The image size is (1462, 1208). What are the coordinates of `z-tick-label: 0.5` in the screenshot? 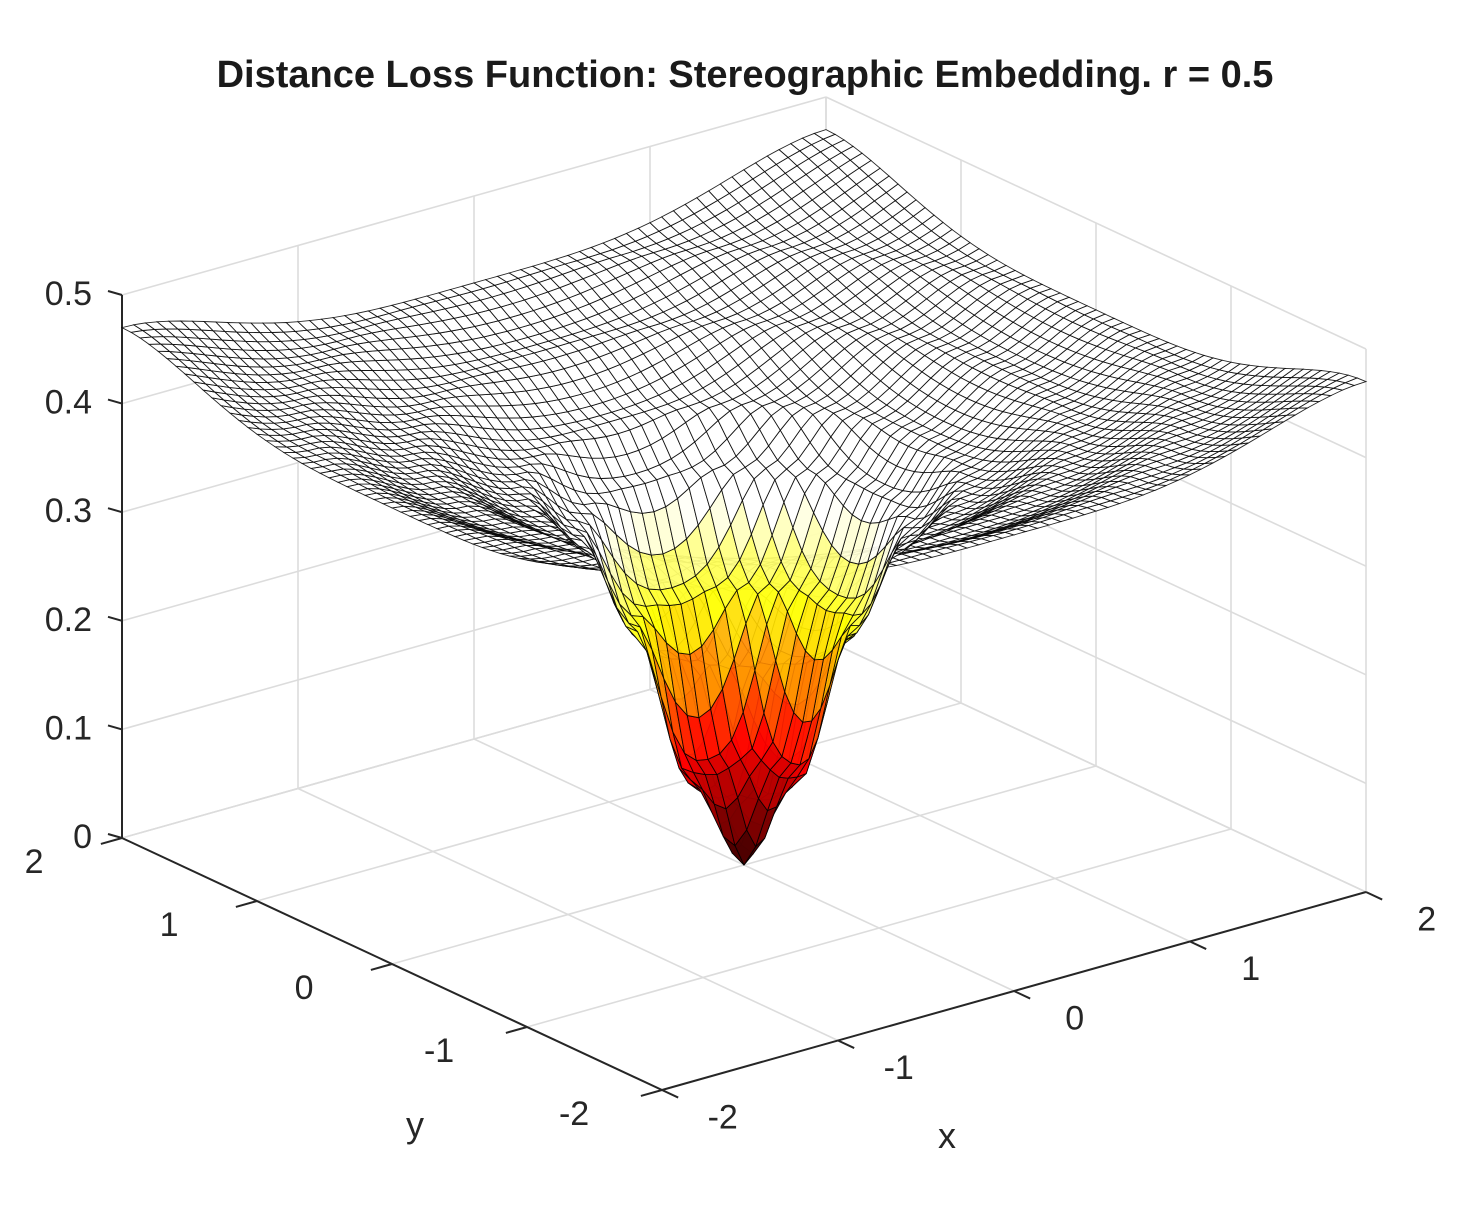 It's located at (68, 294).